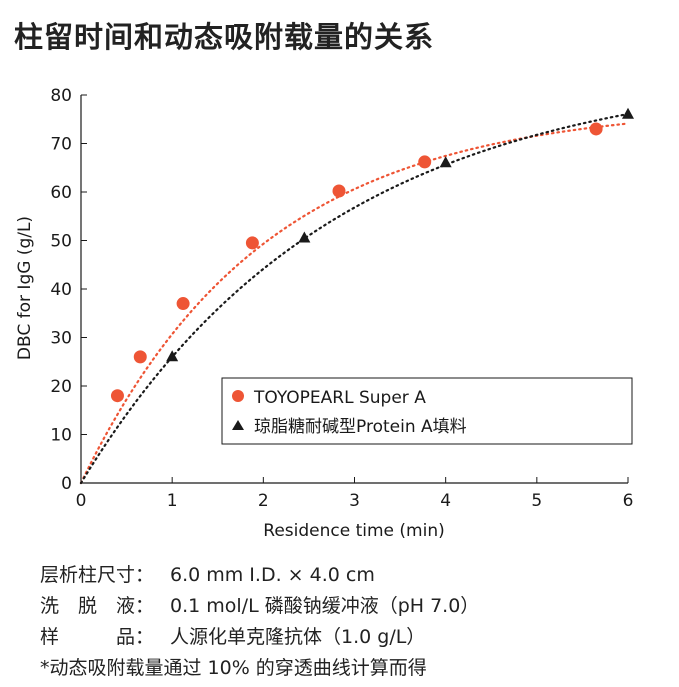 The width and height of the screenshot is (679, 687). What do you see at coordinates (61, 193) in the screenshot?
I see `y-tick-label: 60` at bounding box center [61, 193].